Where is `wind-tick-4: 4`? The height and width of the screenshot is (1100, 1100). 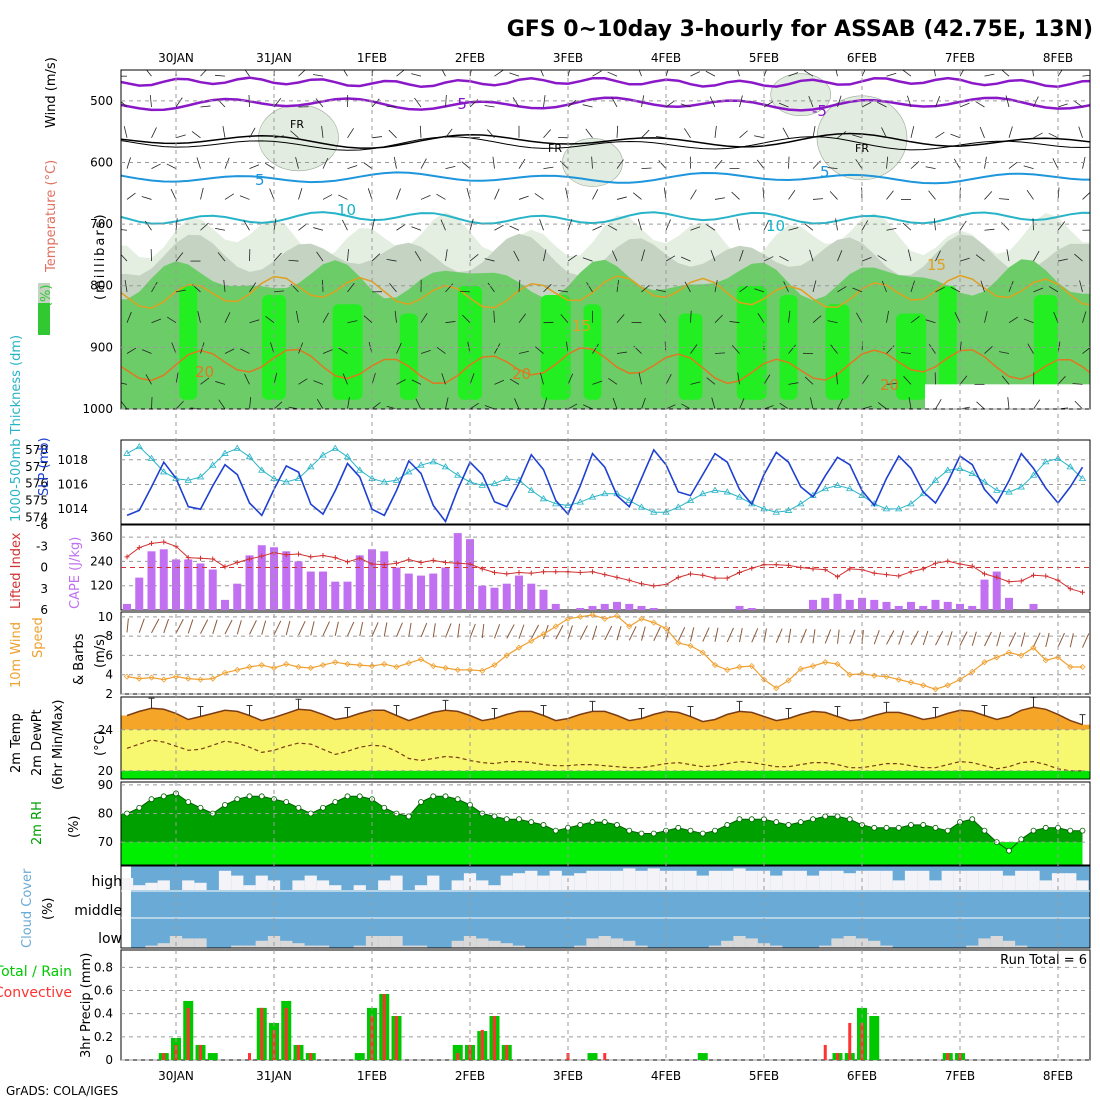
wind-tick-4: 4 is located at coordinates (109, 675).